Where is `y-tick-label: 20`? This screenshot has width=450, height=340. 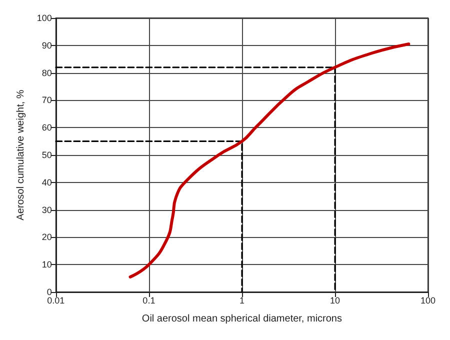 y-tick-label: 20 is located at coordinates (47, 237).